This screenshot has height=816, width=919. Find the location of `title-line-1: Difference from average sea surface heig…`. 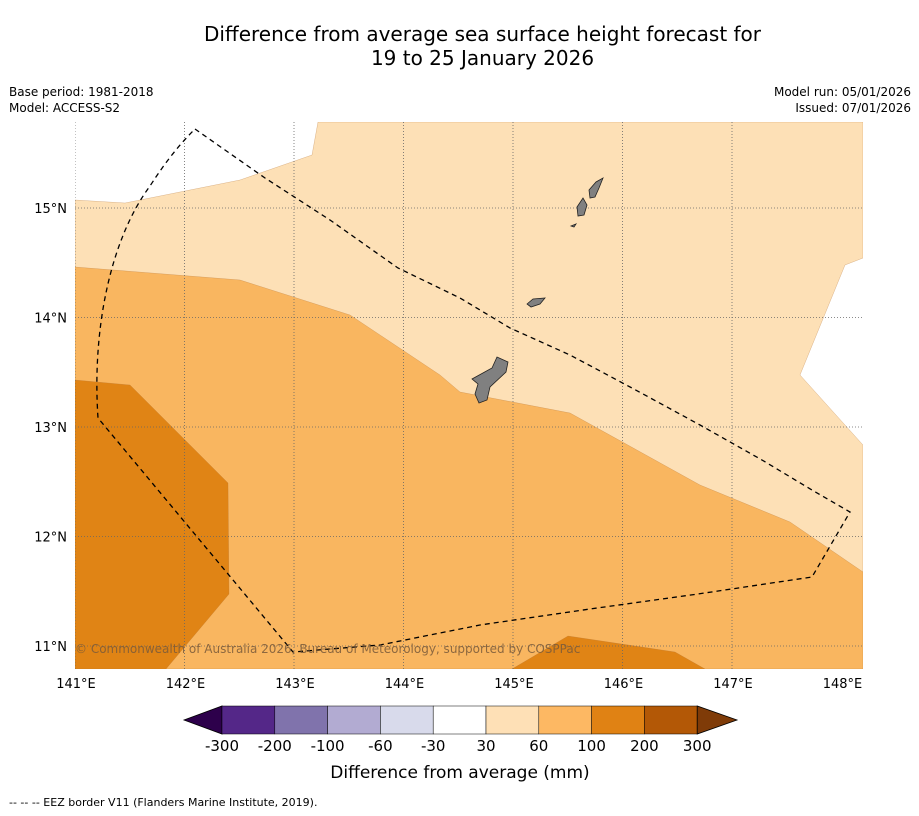

title-line-1: Difference from average sea surface heig… is located at coordinates (482, 34).